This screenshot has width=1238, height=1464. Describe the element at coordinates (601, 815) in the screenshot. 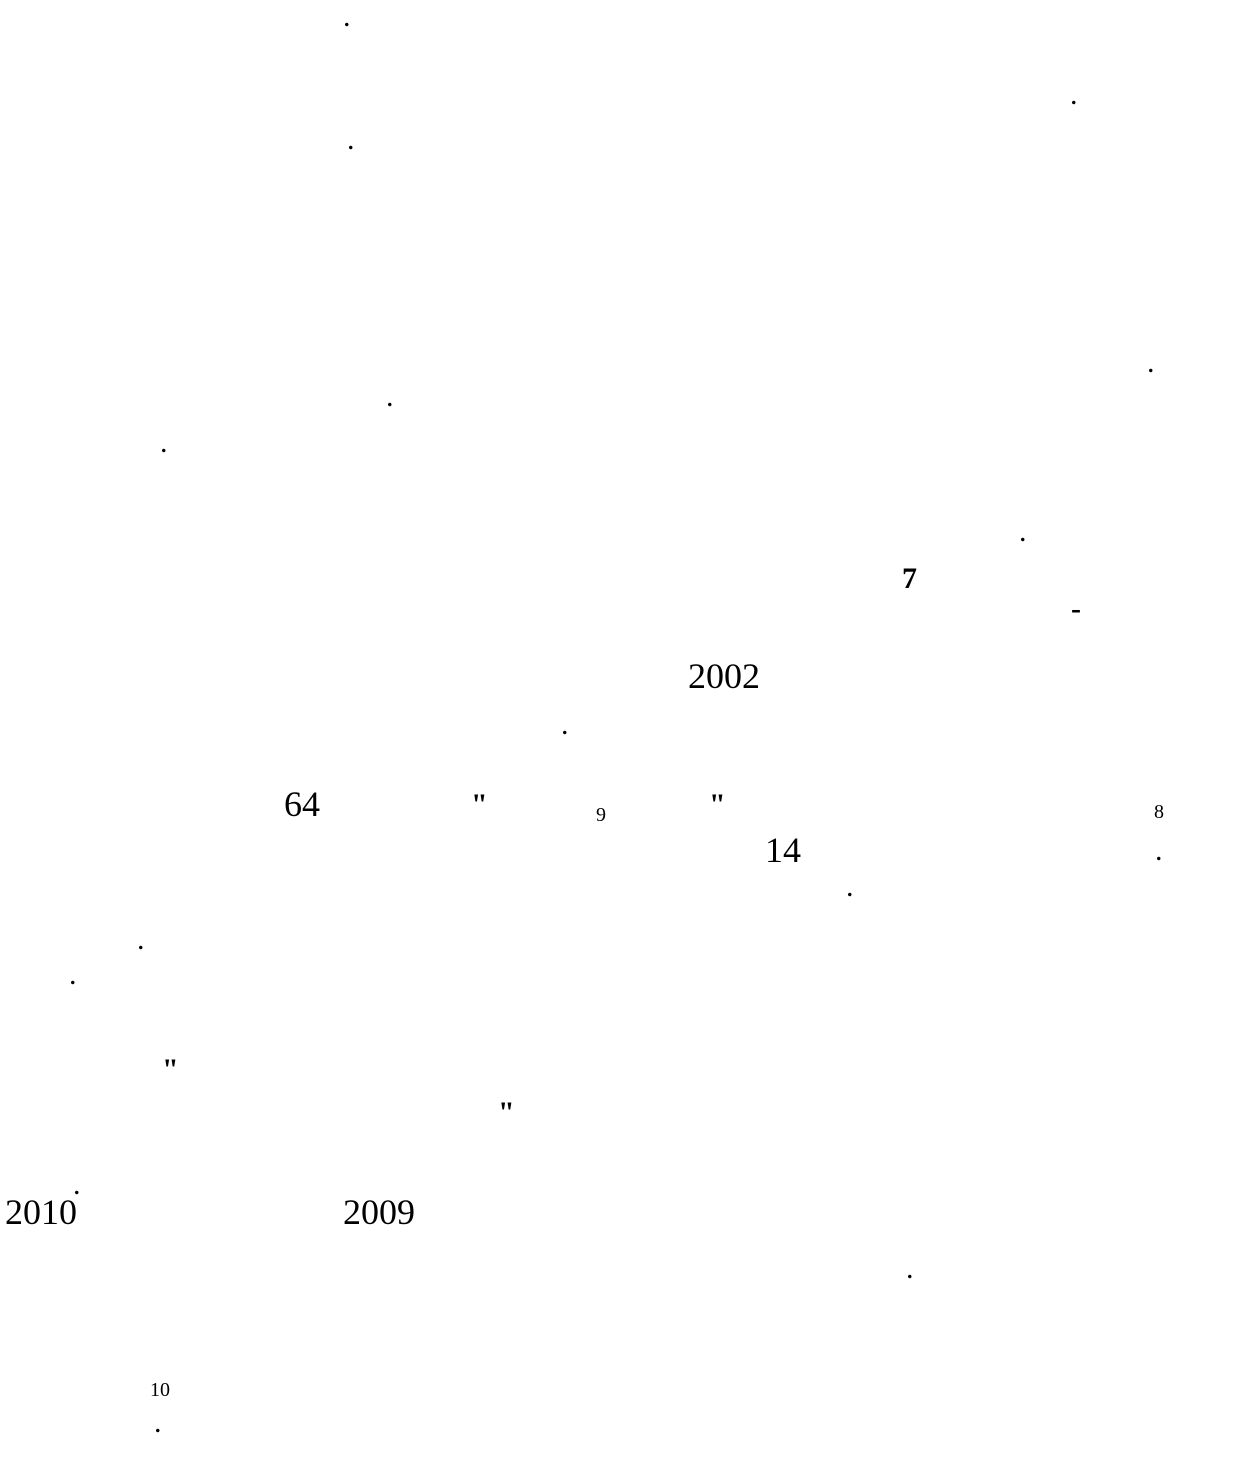

I see `footnote-ref-9: 9` at that location.